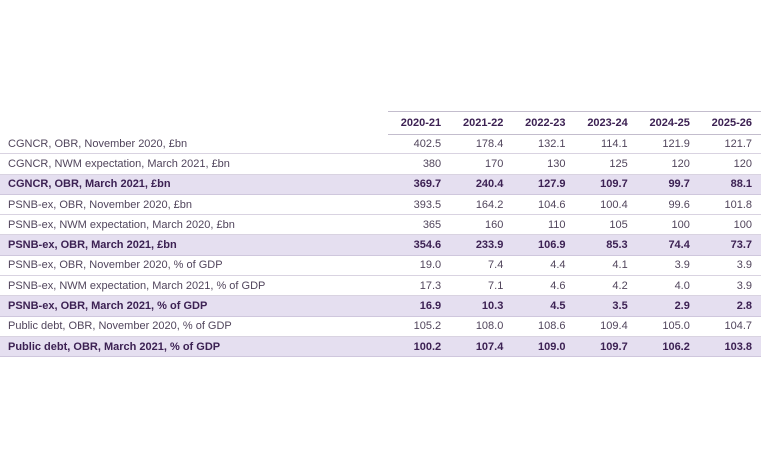  What do you see at coordinates (617, 245) in the screenshot?
I see `value-cell: 85.3` at bounding box center [617, 245].